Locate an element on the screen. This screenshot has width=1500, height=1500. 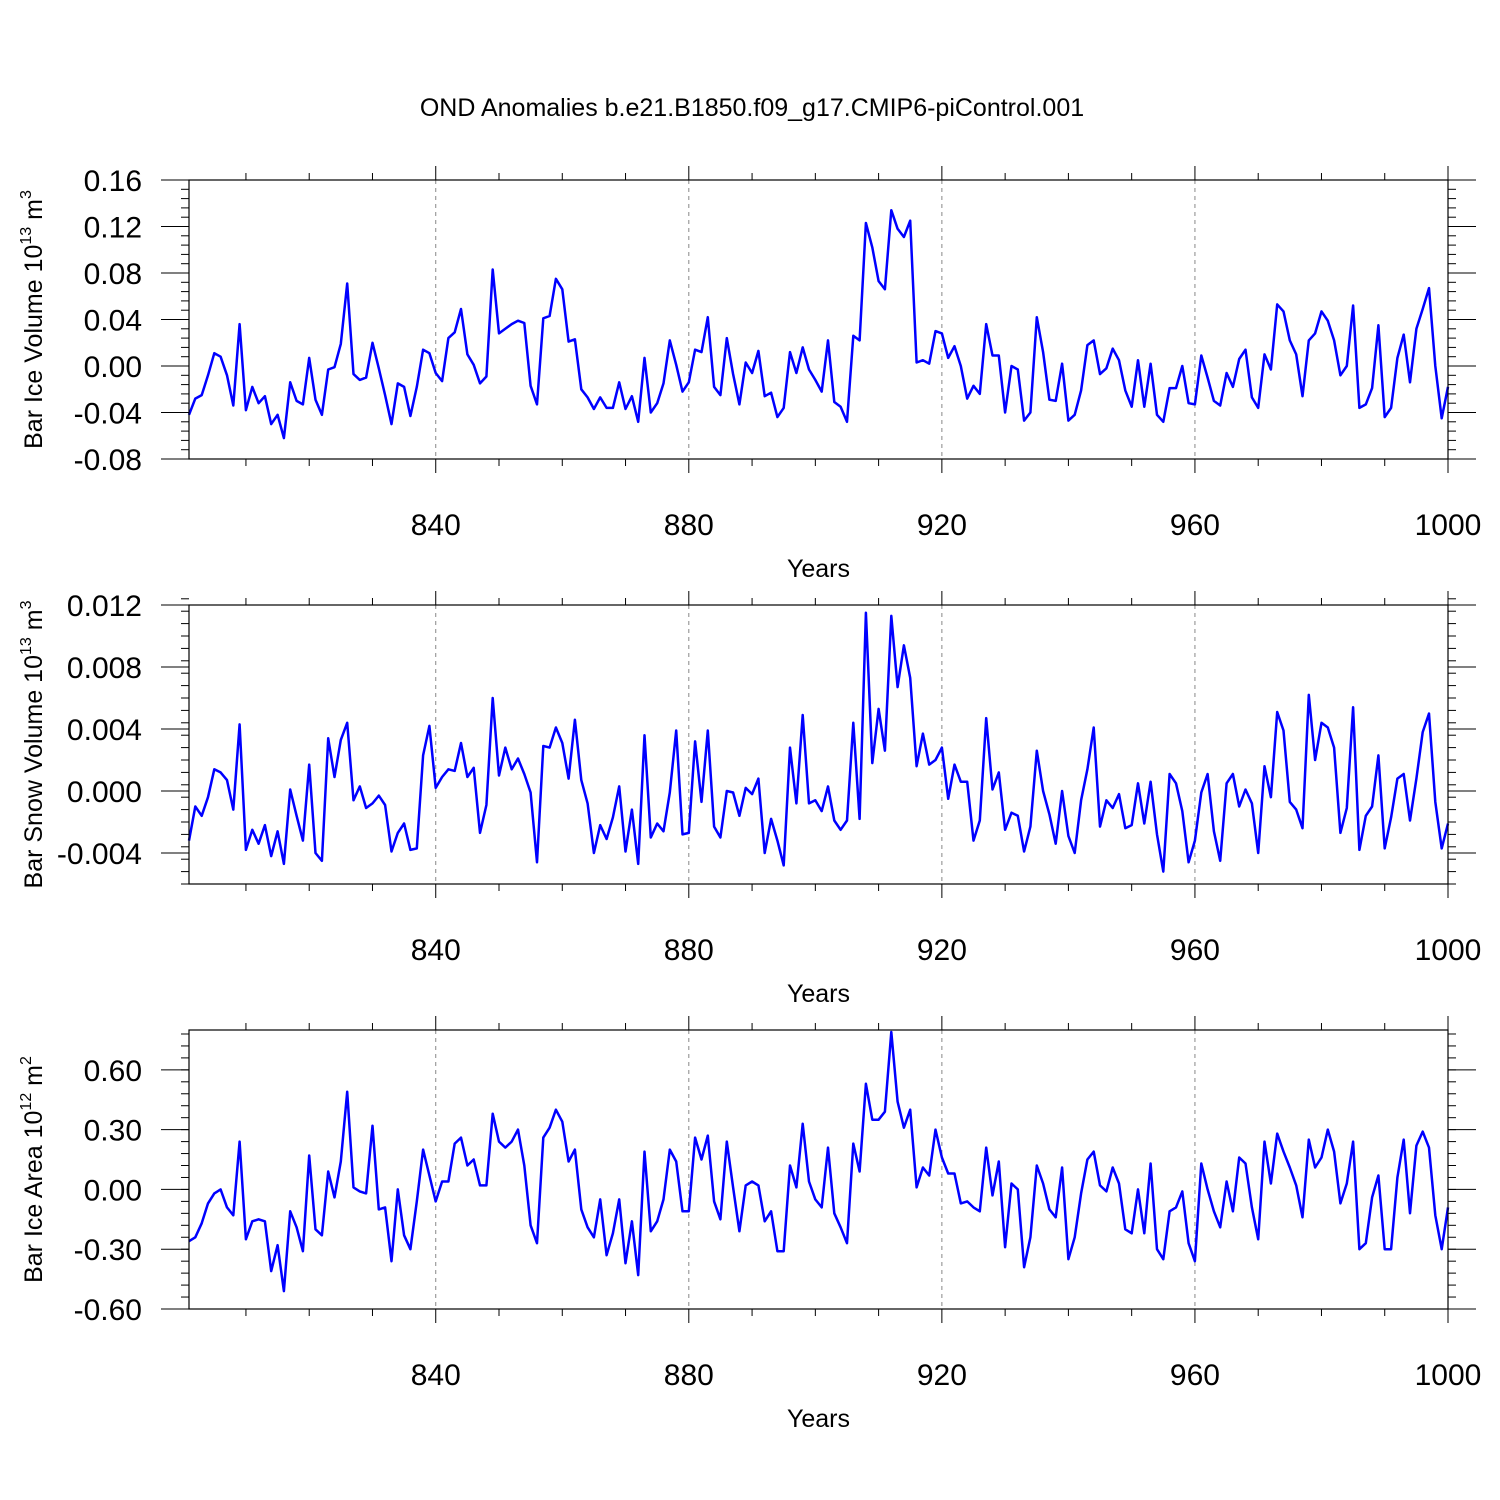
y-tick-label: 0.16 is located at coordinates (113, 181).